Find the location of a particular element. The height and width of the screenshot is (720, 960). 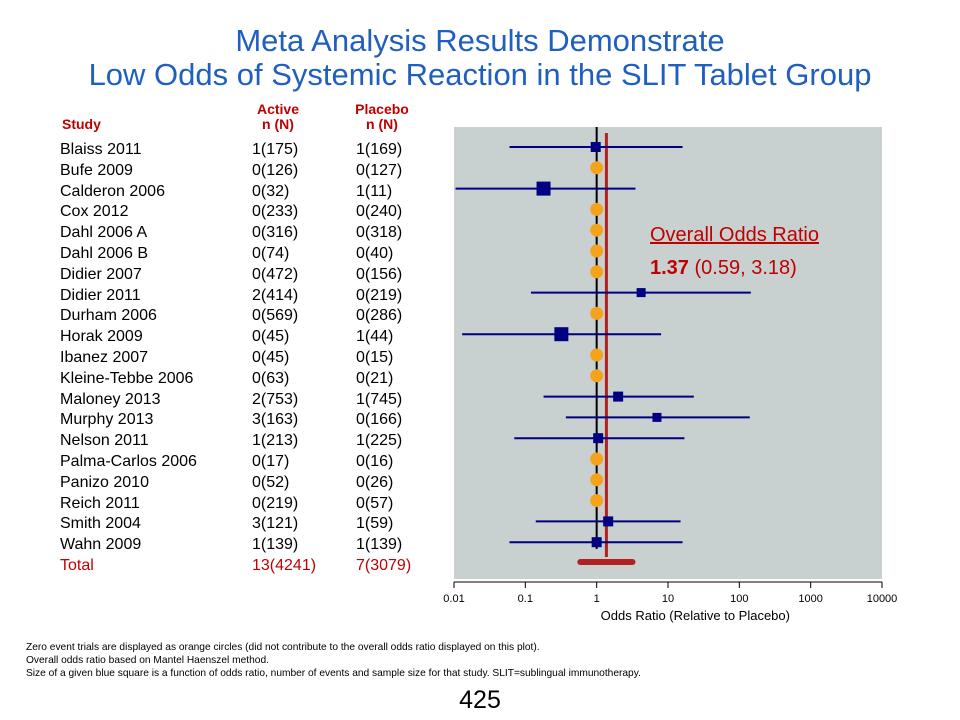

study-name: Reich 2011 is located at coordinates (100, 503).